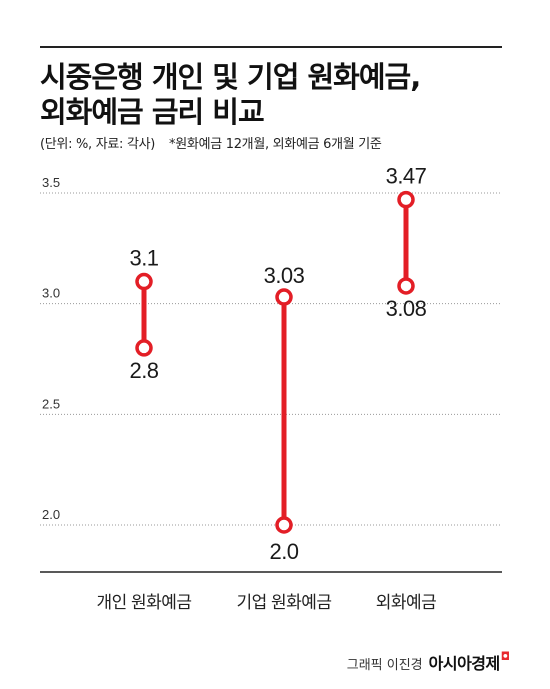  What do you see at coordinates (284, 275) in the screenshot?
I see `high-value-label: 3.03` at bounding box center [284, 275].